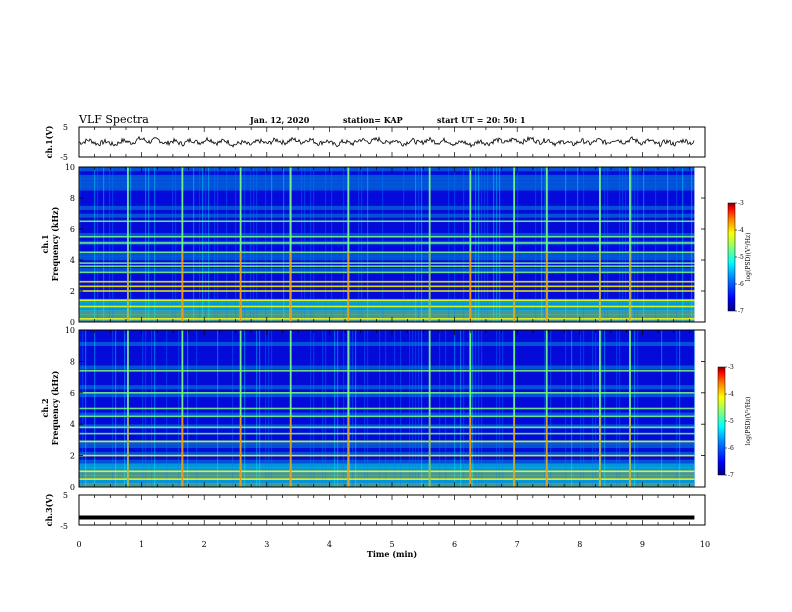 The image size is (792, 612). I want to click on header-date: Jan. 12, 2020, so click(279, 120).